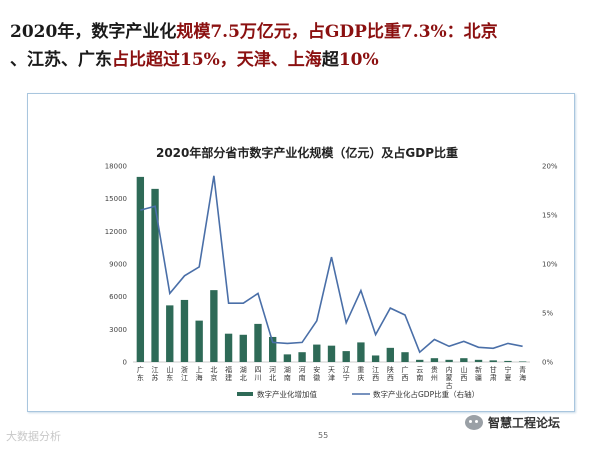 The height and width of the screenshot is (450, 600). What do you see at coordinates (358, 394) in the screenshot?
I see `legend: 数字产业化增加值 数字产业化占GDP比重（右轴）` at bounding box center [358, 394].